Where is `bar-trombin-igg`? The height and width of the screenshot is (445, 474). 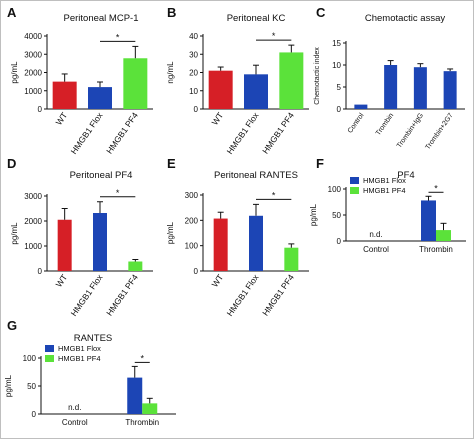 bar-trombin-igg is located at coordinates (420, 88).